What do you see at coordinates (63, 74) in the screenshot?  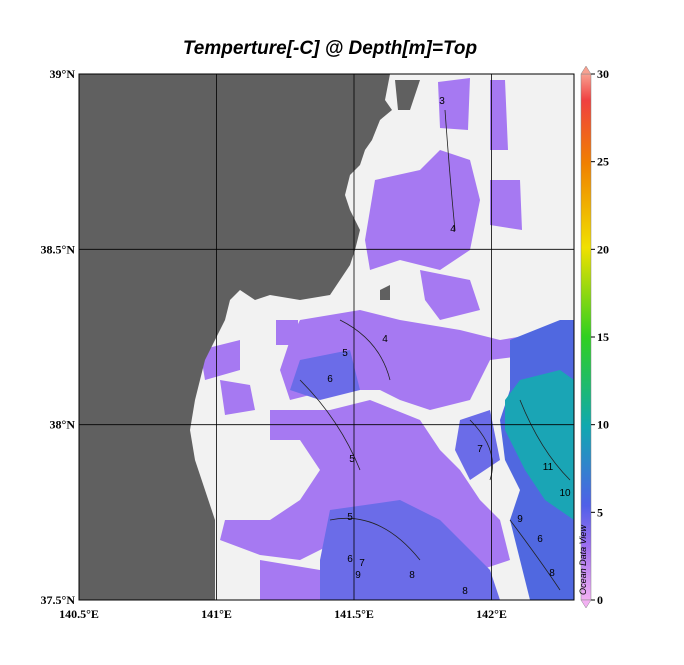 I see `y-tick-label: 39°N` at bounding box center [63, 74].